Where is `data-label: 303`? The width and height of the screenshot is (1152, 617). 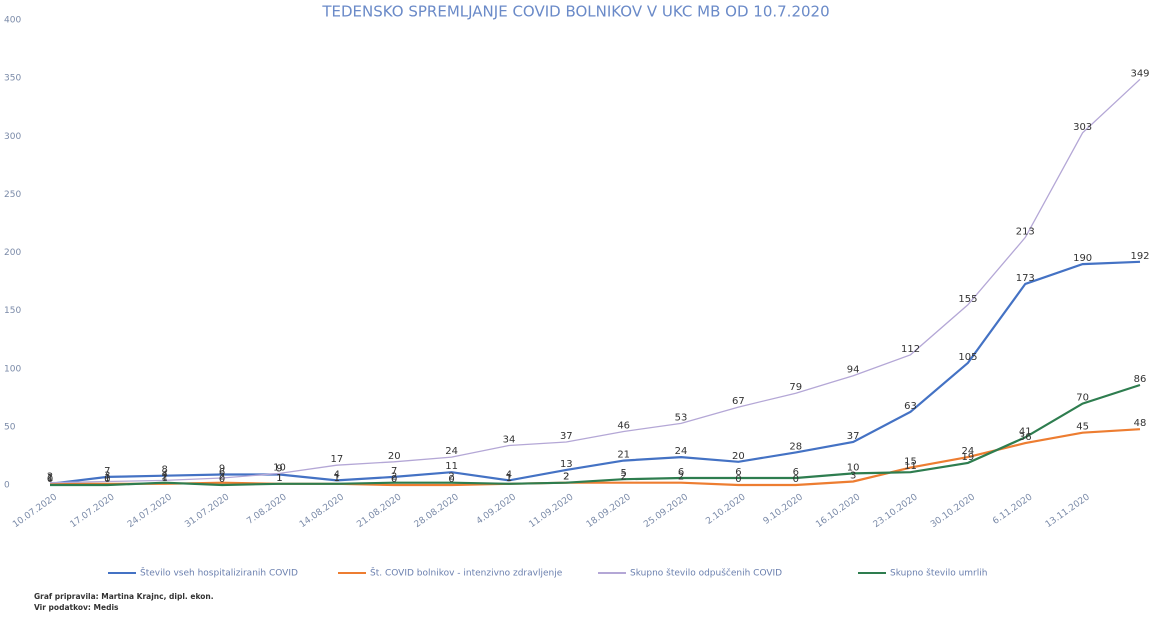 data-label: 303 is located at coordinates (1082, 127).